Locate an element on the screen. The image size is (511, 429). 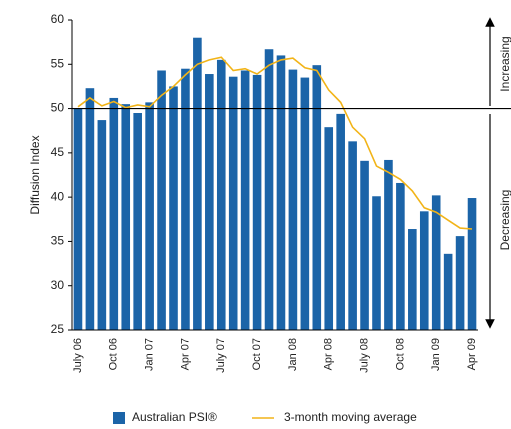
x-tick-label: July 07 is located at coordinates (221, 355).